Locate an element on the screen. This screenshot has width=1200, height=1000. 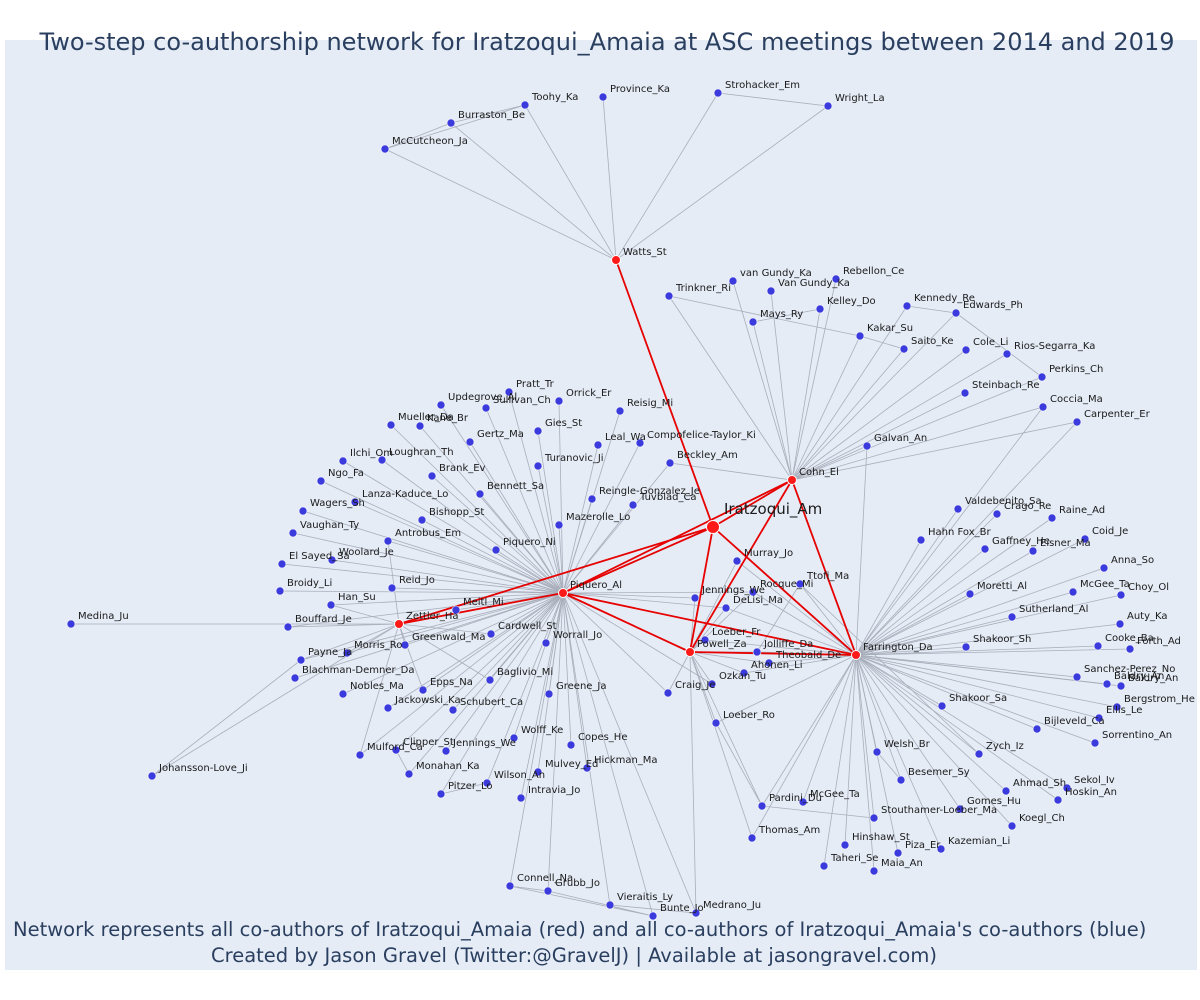
node-worrall-jo is located at coordinates (546, 643).